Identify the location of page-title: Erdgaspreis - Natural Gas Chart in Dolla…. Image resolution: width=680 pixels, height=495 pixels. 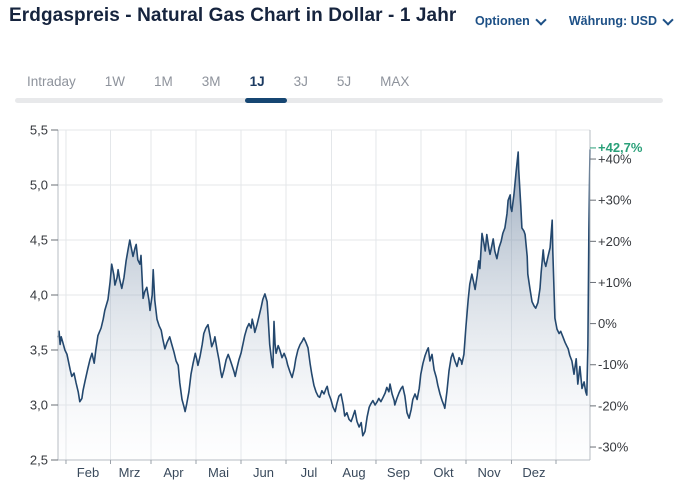
(233, 15).